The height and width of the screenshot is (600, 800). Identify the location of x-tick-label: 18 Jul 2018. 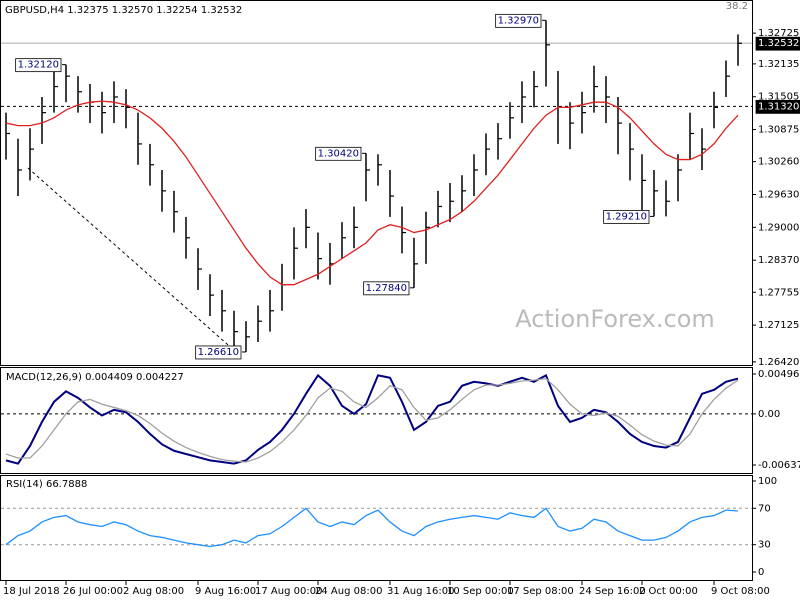
(31, 591).